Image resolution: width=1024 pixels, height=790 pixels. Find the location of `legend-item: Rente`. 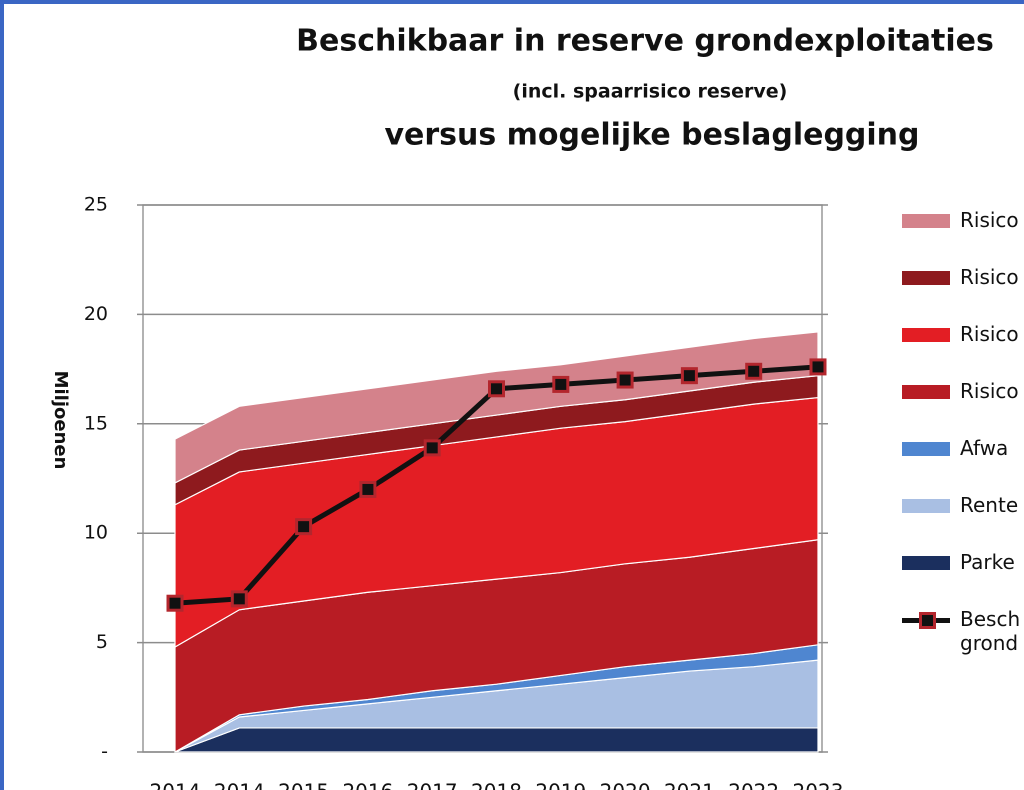

legend-item: Rente is located at coordinates (962, 513).